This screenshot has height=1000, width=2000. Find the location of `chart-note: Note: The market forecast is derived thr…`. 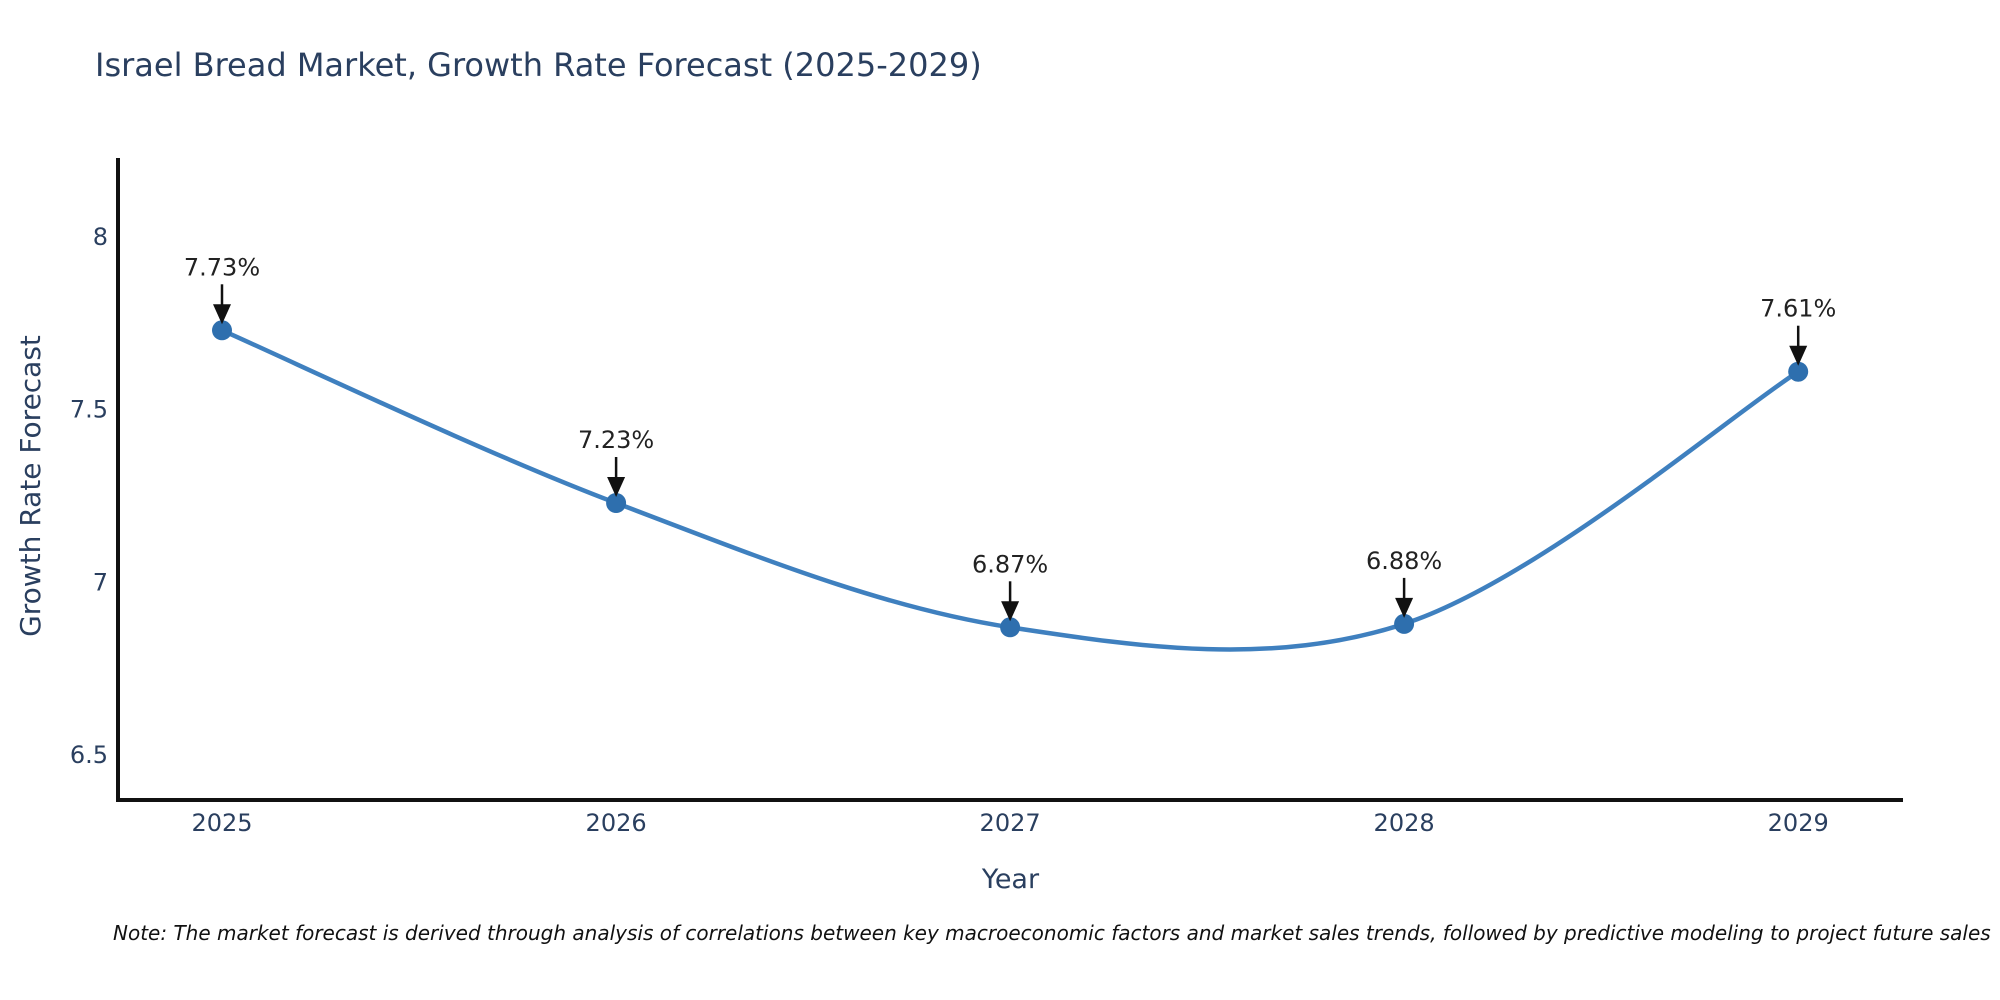

chart-note: Note: The market forecast is derived thr… is located at coordinates (1052, 933).